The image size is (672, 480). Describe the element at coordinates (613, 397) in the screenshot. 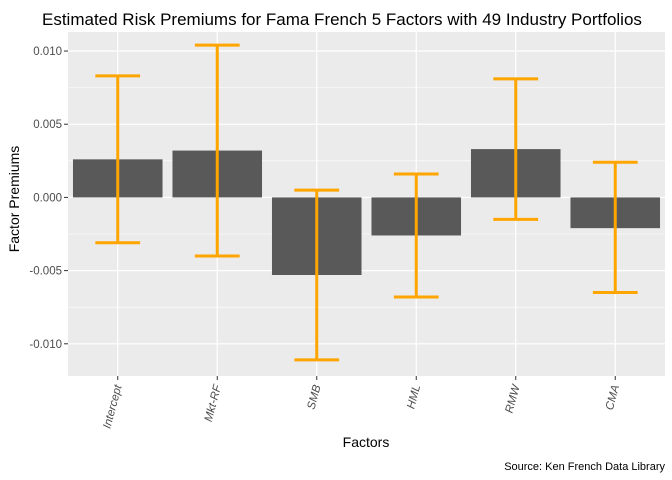

I see `x-tick-label: CMA` at that location.